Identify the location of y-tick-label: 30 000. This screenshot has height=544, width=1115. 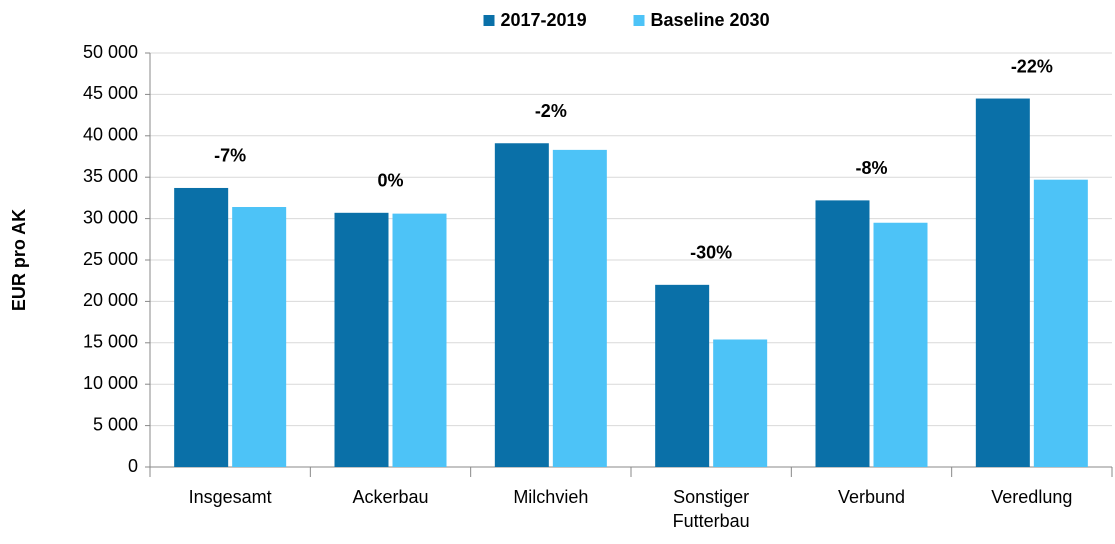
(110, 217).